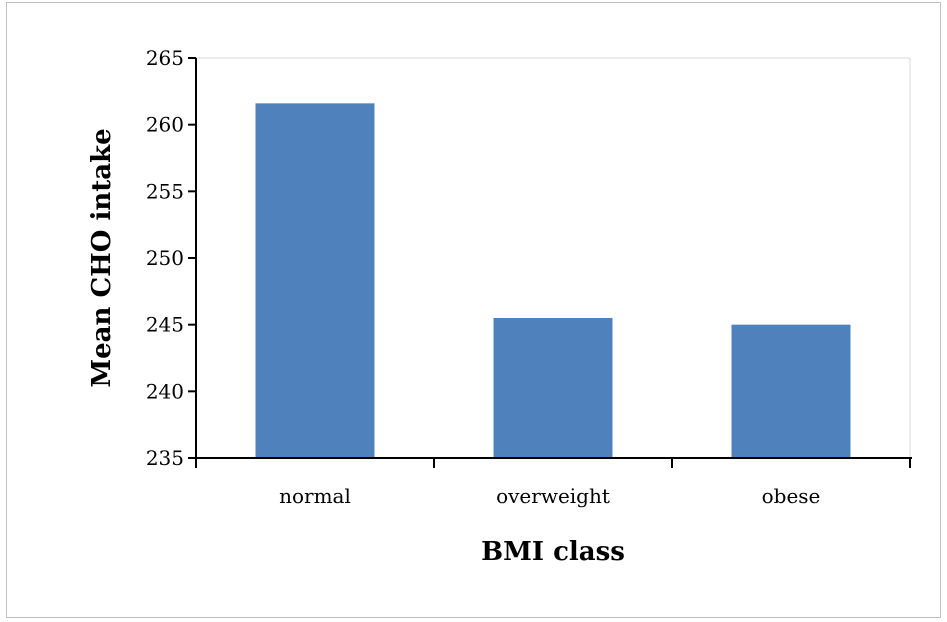 The image size is (947, 622). I want to click on y-tick-label: 235, so click(165, 458).